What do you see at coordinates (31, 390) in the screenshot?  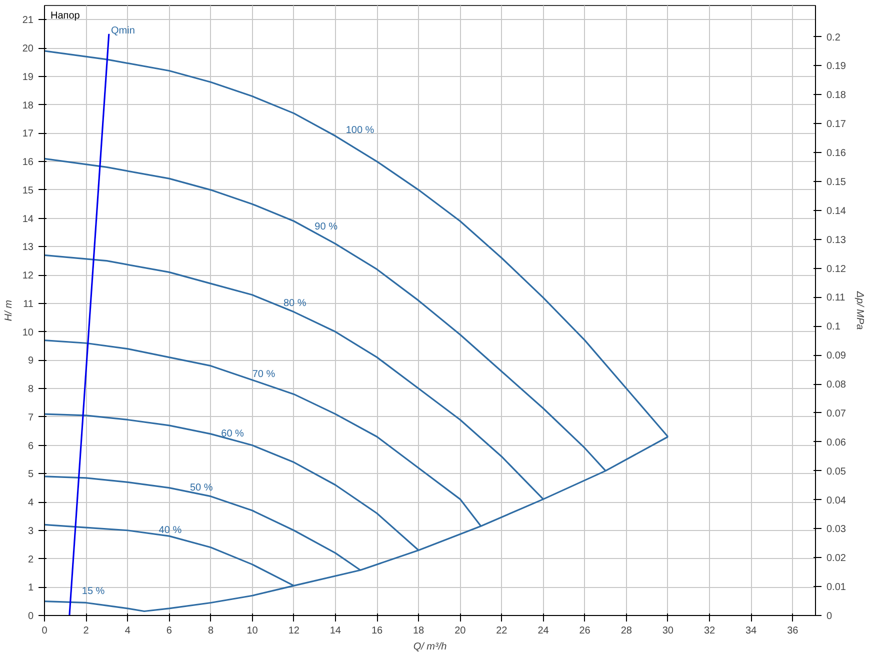 I see `y-tick-label: 8` at bounding box center [31, 390].